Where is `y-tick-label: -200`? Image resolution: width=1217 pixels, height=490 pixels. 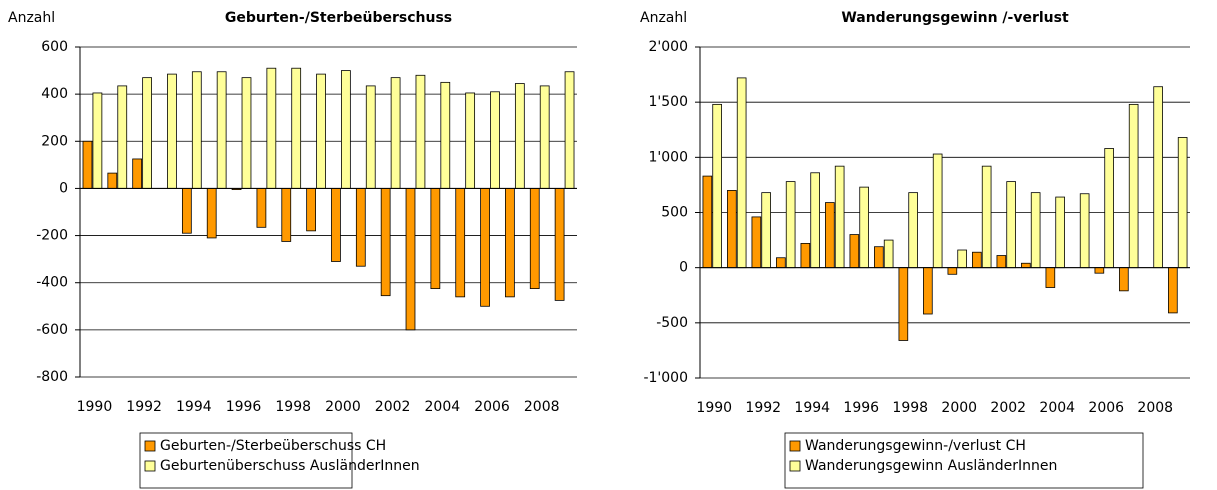 y-tick-label: -200 is located at coordinates (52, 236).